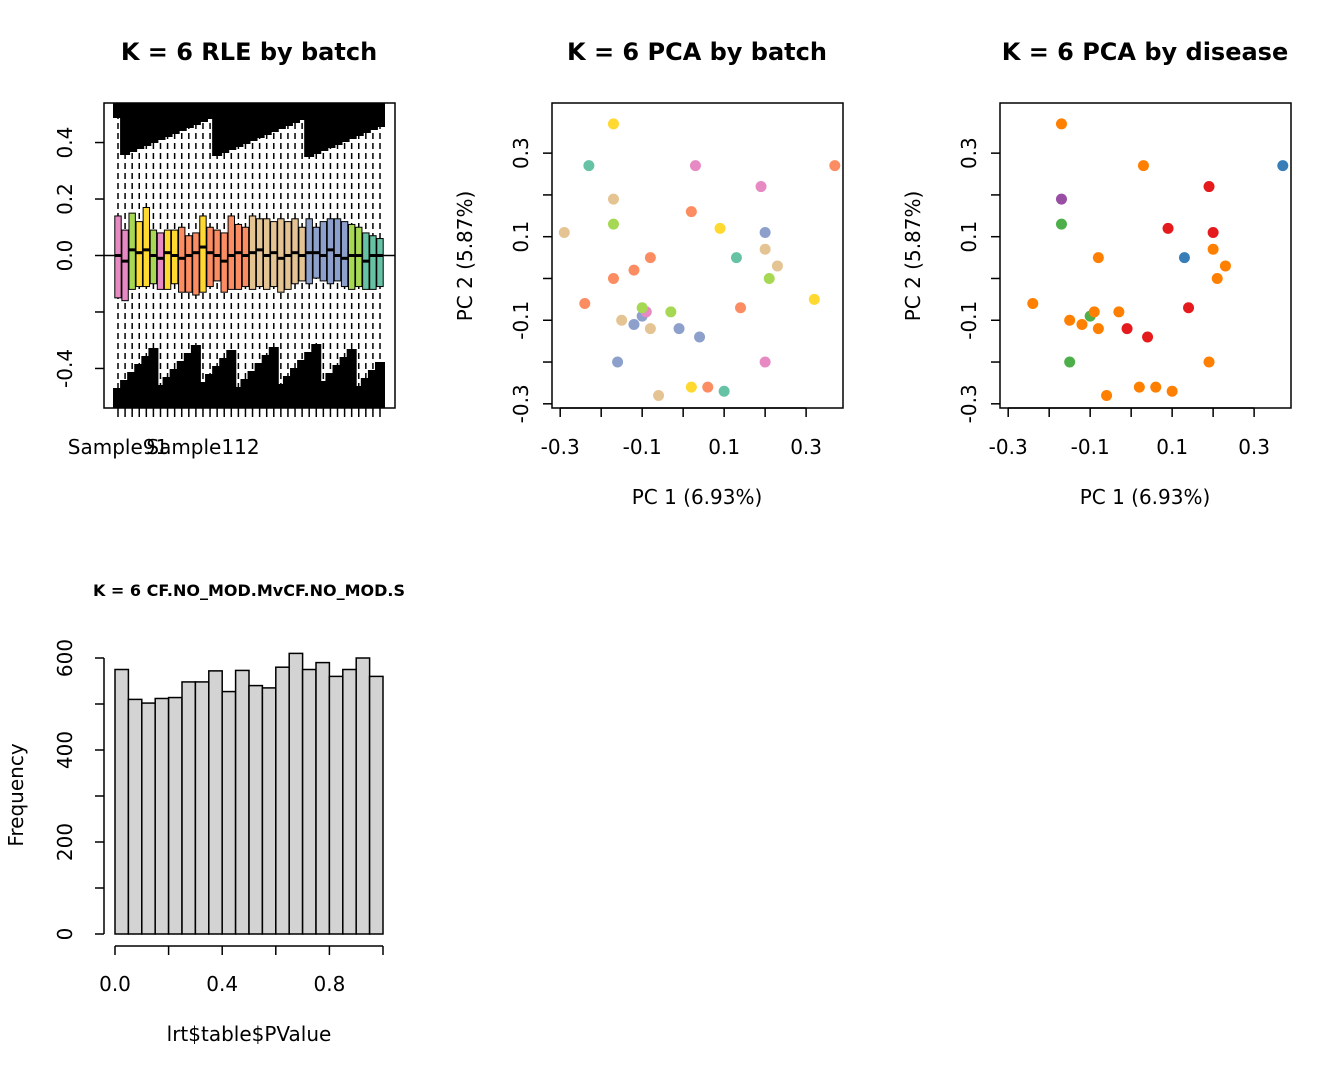 This screenshot has height=1075, width=1344. What do you see at coordinates (65, 256) in the screenshot?
I see `rle-y-tick-label: 0.0` at bounding box center [65, 256].